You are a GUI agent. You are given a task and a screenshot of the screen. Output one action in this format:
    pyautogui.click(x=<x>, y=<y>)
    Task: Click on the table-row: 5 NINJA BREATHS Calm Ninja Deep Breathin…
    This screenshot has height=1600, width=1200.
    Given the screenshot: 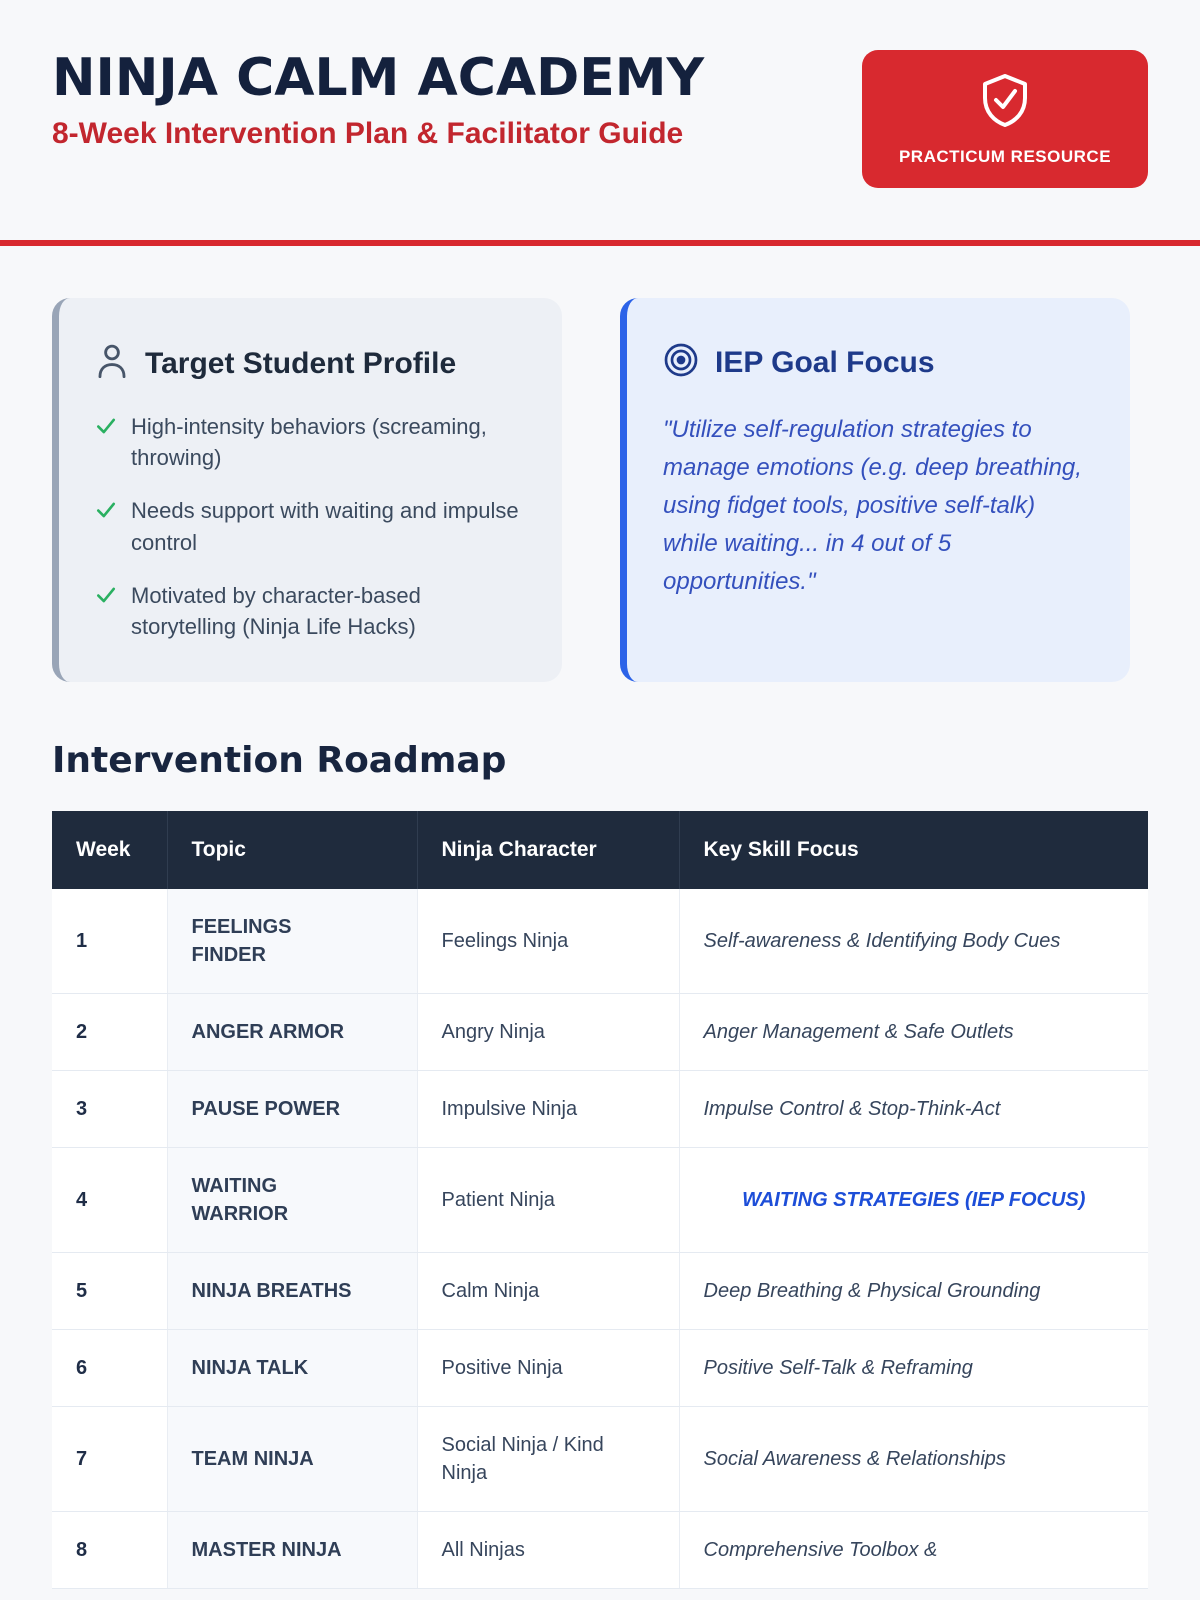 What is the action you would take?
    pyautogui.click(x=600, y=1291)
    